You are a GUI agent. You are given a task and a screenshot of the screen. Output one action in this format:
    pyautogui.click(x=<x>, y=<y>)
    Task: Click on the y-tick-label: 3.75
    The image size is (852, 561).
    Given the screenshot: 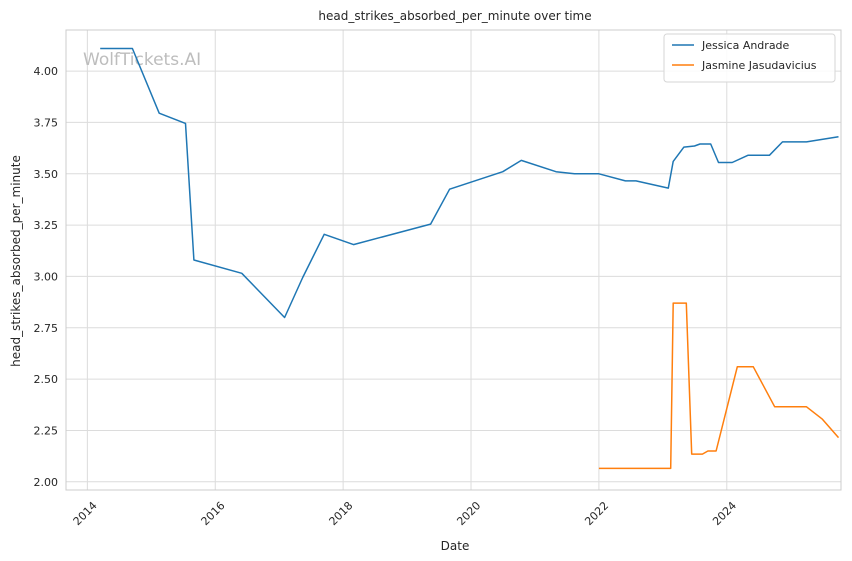 What is the action you would take?
    pyautogui.click(x=46, y=122)
    